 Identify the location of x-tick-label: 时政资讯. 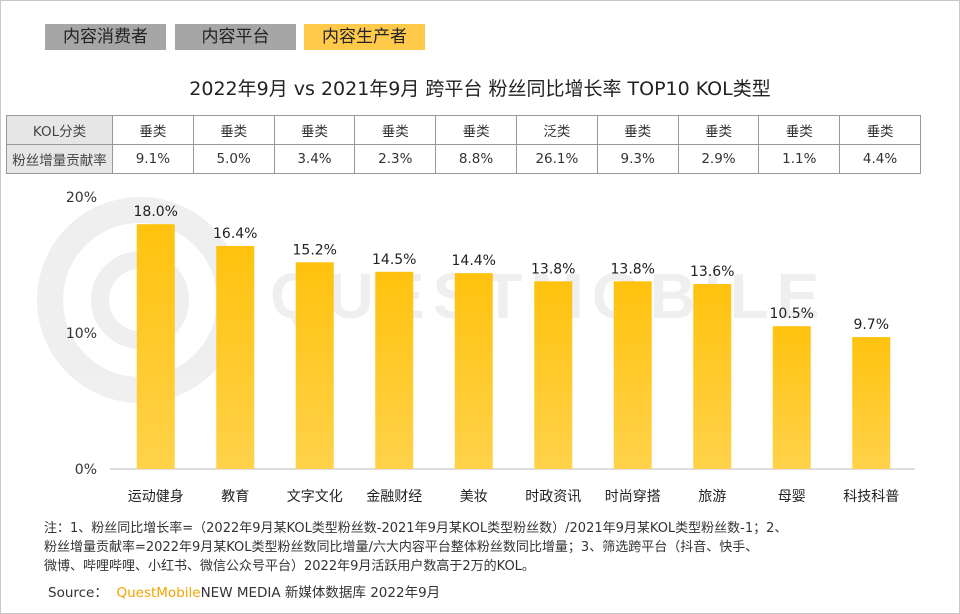
(553, 497).